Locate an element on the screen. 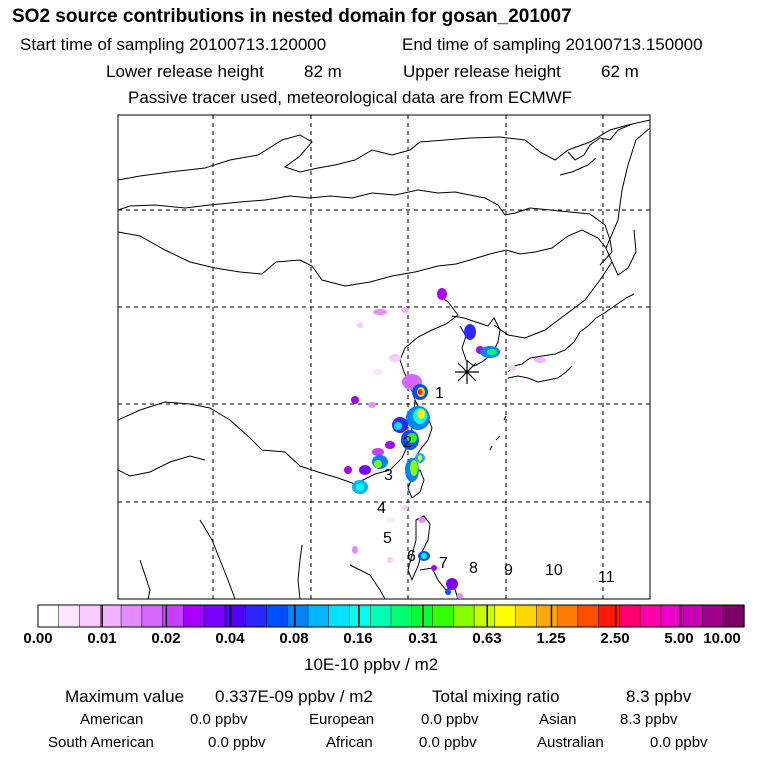 The height and width of the screenshot is (768, 768). colorbar-tick-label: 0.00 is located at coordinates (38, 638).